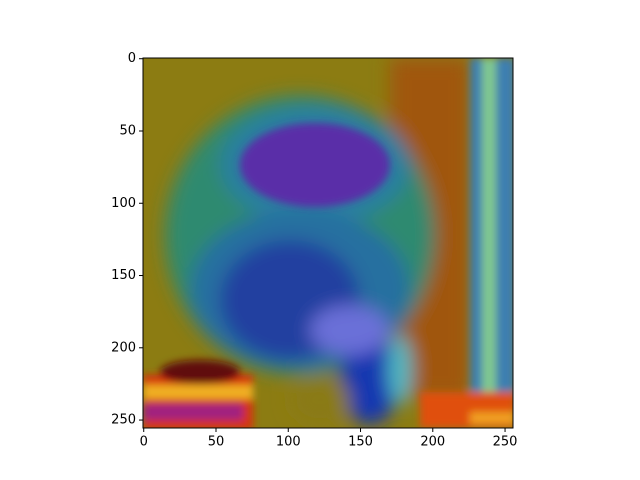 Image resolution: width=640 pixels, height=480 pixels. What do you see at coordinates (288, 442) in the screenshot?
I see `x-tick-label: 100` at bounding box center [288, 442].